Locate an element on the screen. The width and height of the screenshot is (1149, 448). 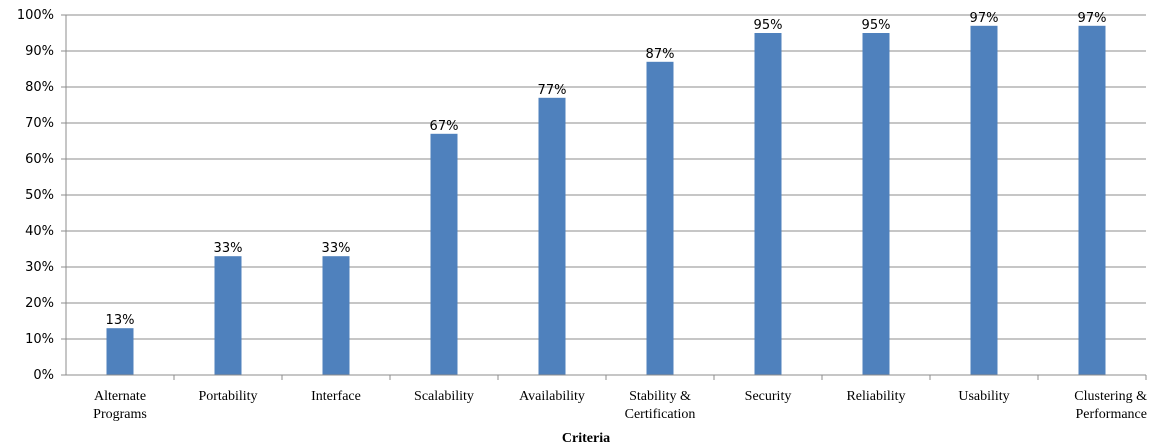
data-label: 13% is located at coordinates (120, 320).